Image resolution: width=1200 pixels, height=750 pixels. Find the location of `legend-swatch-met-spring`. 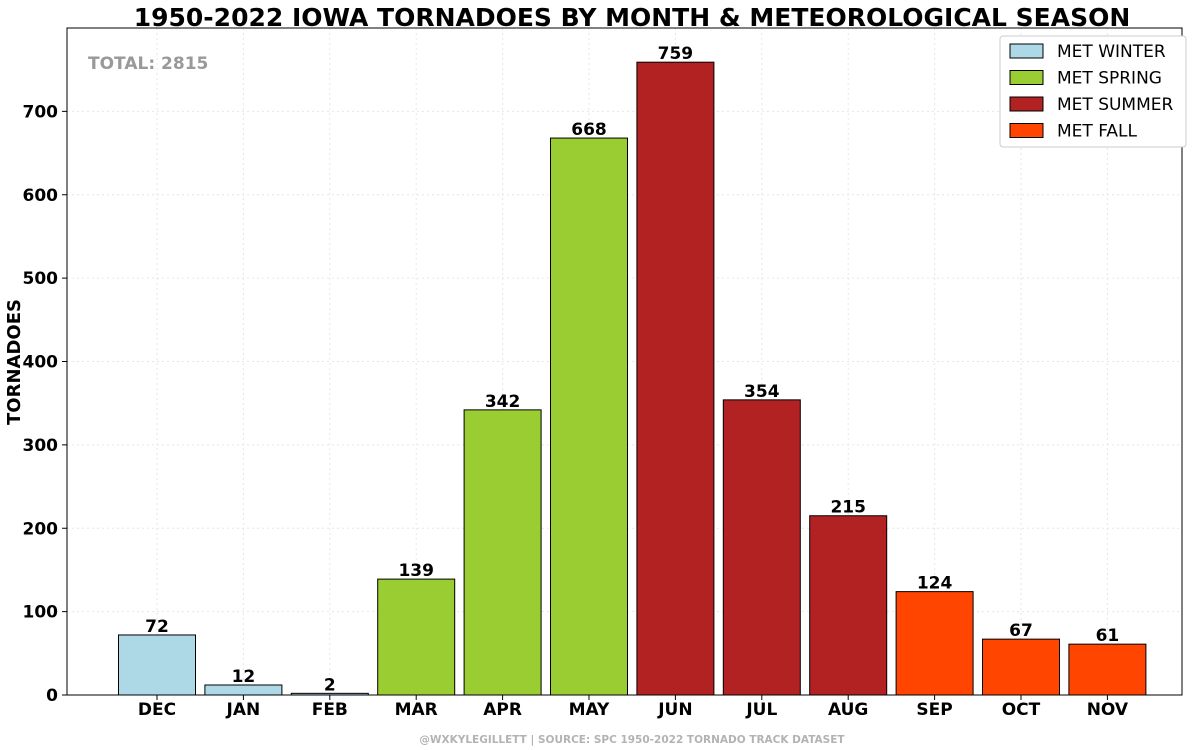

legend-swatch-met-spring is located at coordinates (1026, 77).